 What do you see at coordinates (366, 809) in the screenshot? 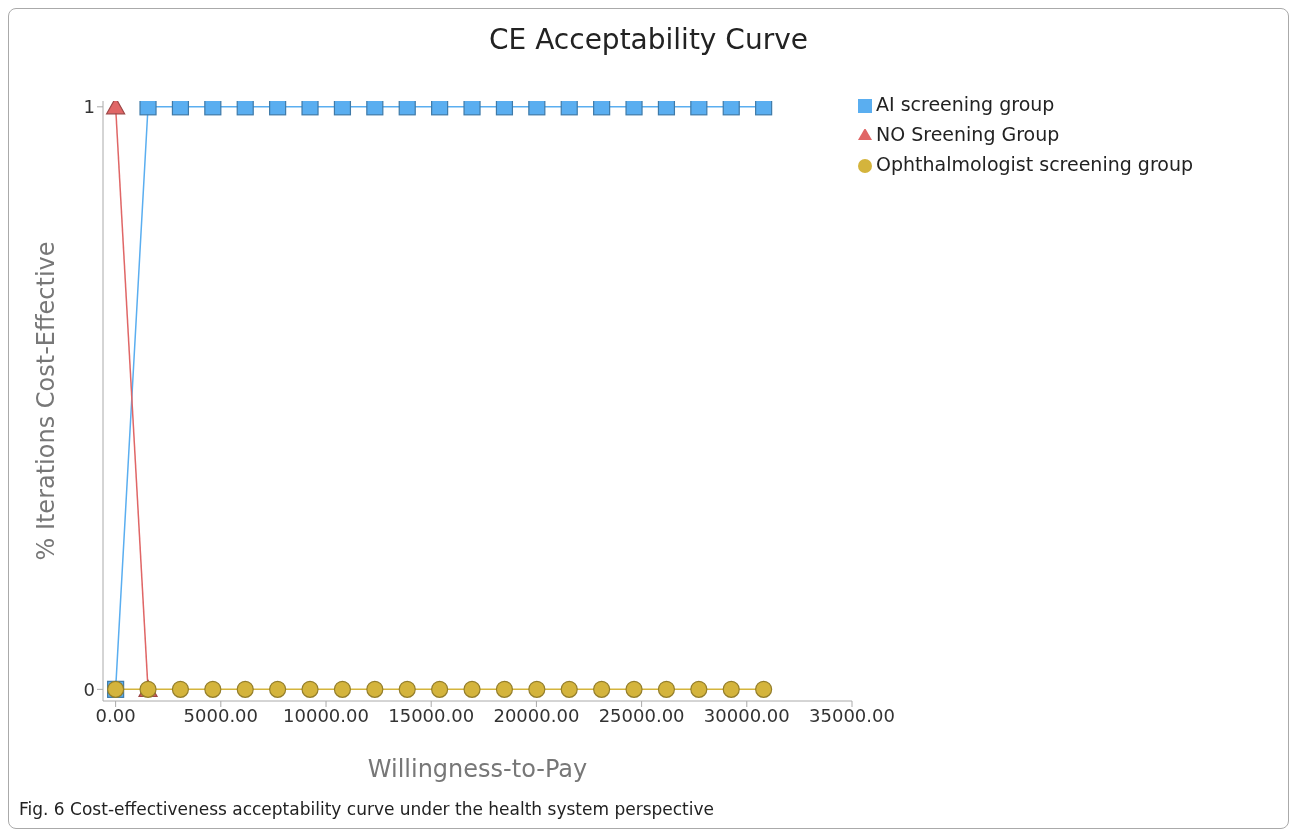
I see `caption: Fig. 6 Cost-effectiveness acceptability curve under the health system perspective` at bounding box center [366, 809].